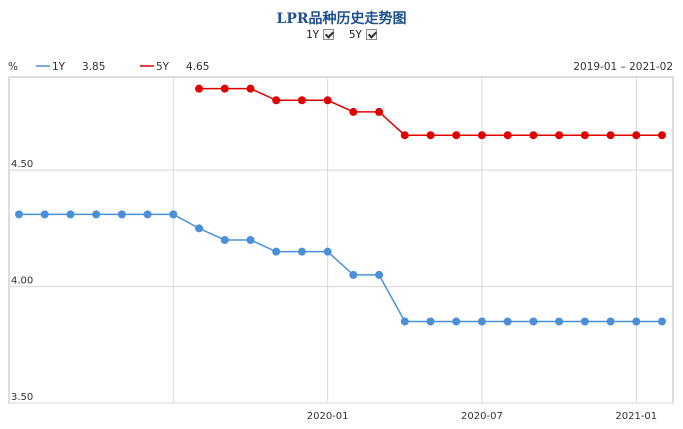 The width and height of the screenshot is (683, 429). What do you see at coordinates (355, 34) in the screenshot?
I see `toggle-5y-label: 5Y` at bounding box center [355, 34].